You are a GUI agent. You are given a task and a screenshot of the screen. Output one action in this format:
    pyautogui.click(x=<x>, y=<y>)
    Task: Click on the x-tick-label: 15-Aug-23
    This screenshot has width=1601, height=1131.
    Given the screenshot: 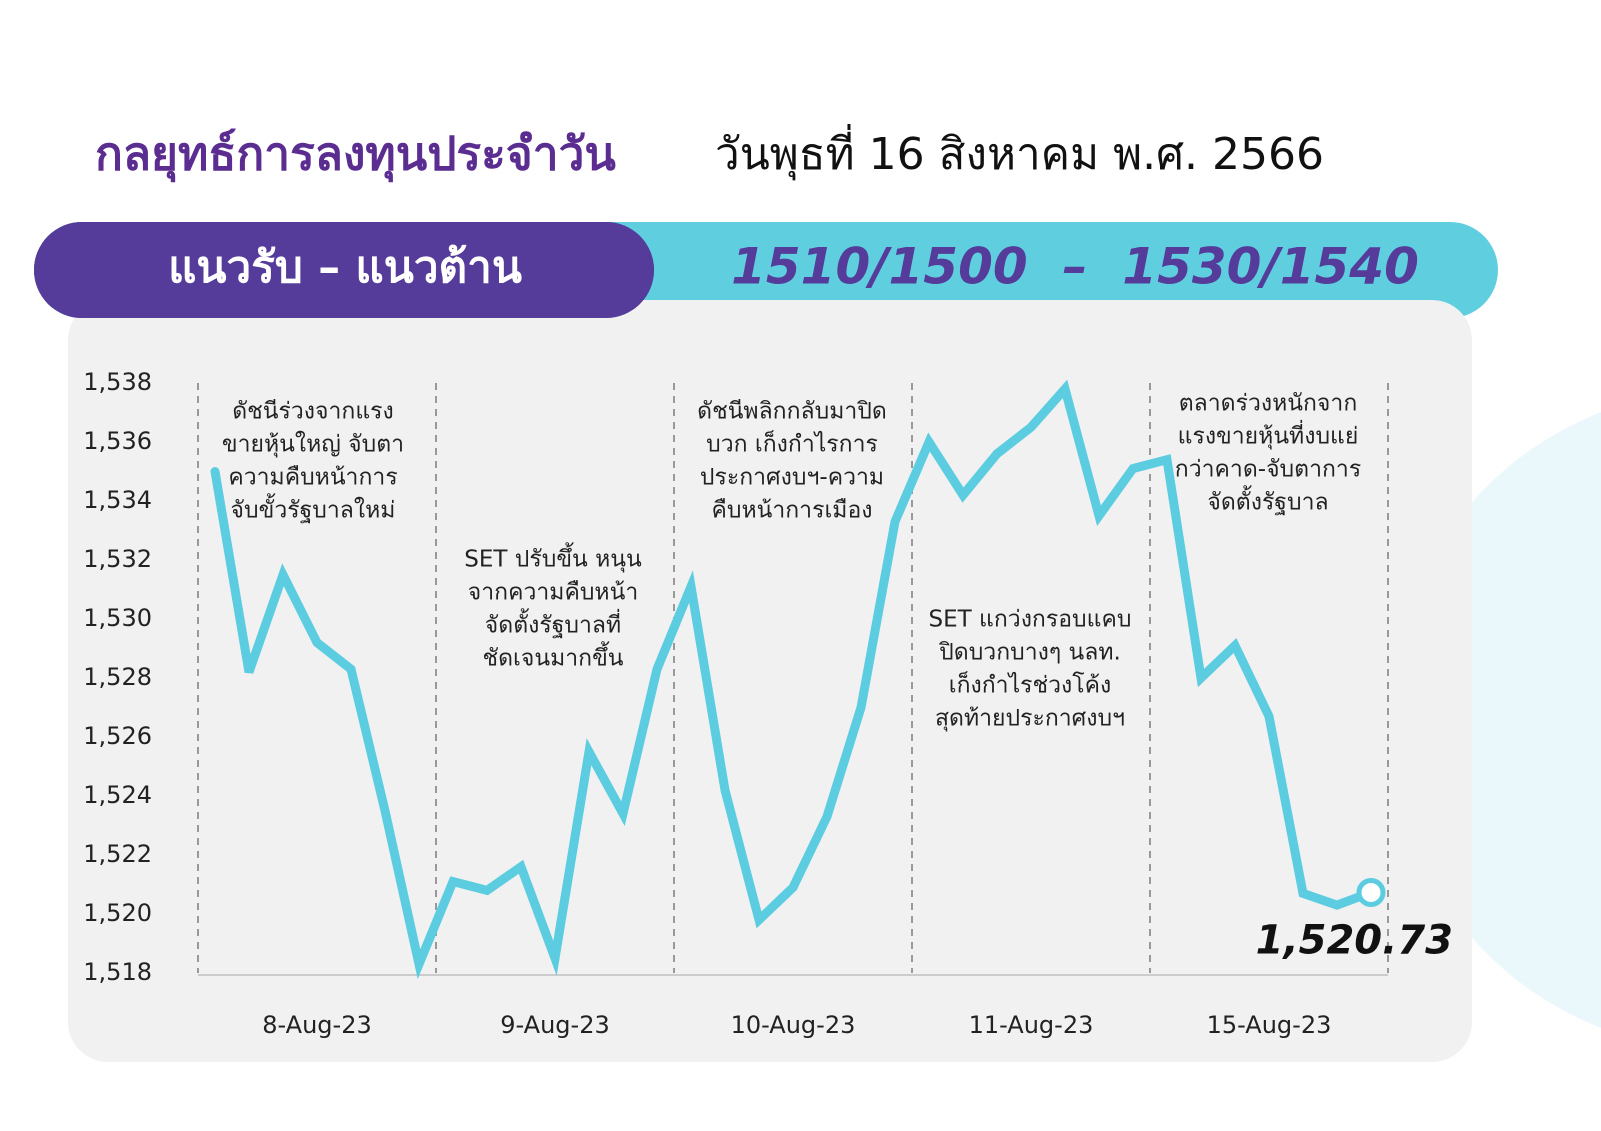 What is the action you would take?
    pyautogui.click(x=1269, y=1025)
    